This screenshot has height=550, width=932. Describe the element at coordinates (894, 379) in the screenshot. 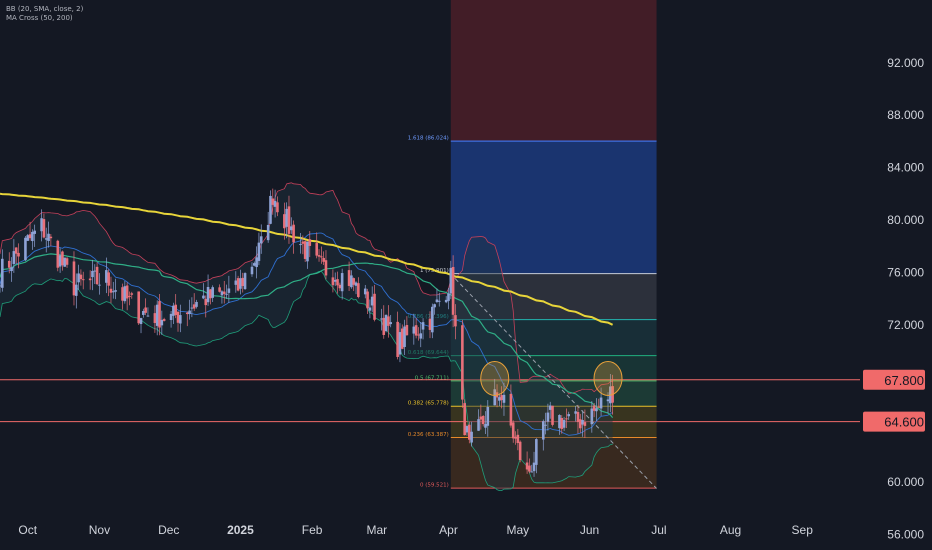

I see `price-level-tag` at that location.